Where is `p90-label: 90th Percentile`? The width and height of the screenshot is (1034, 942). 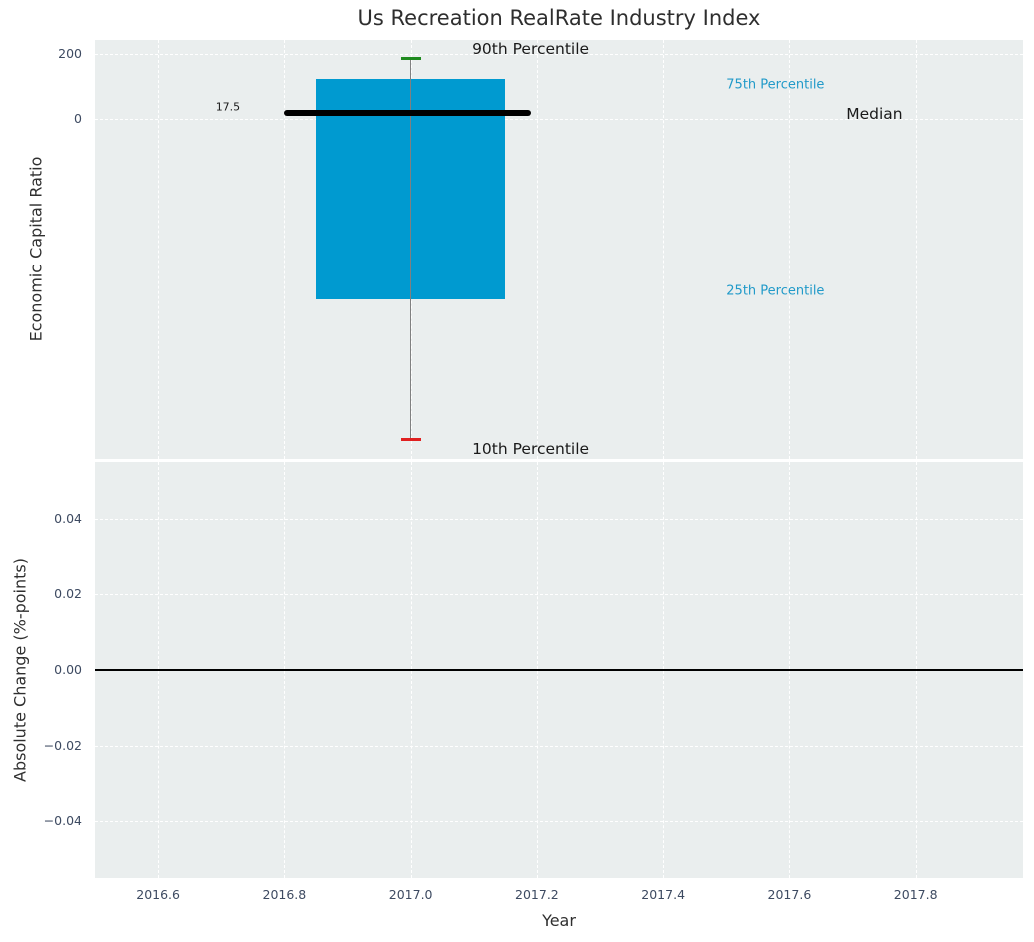 p90-label: 90th Percentile is located at coordinates (531, 49).